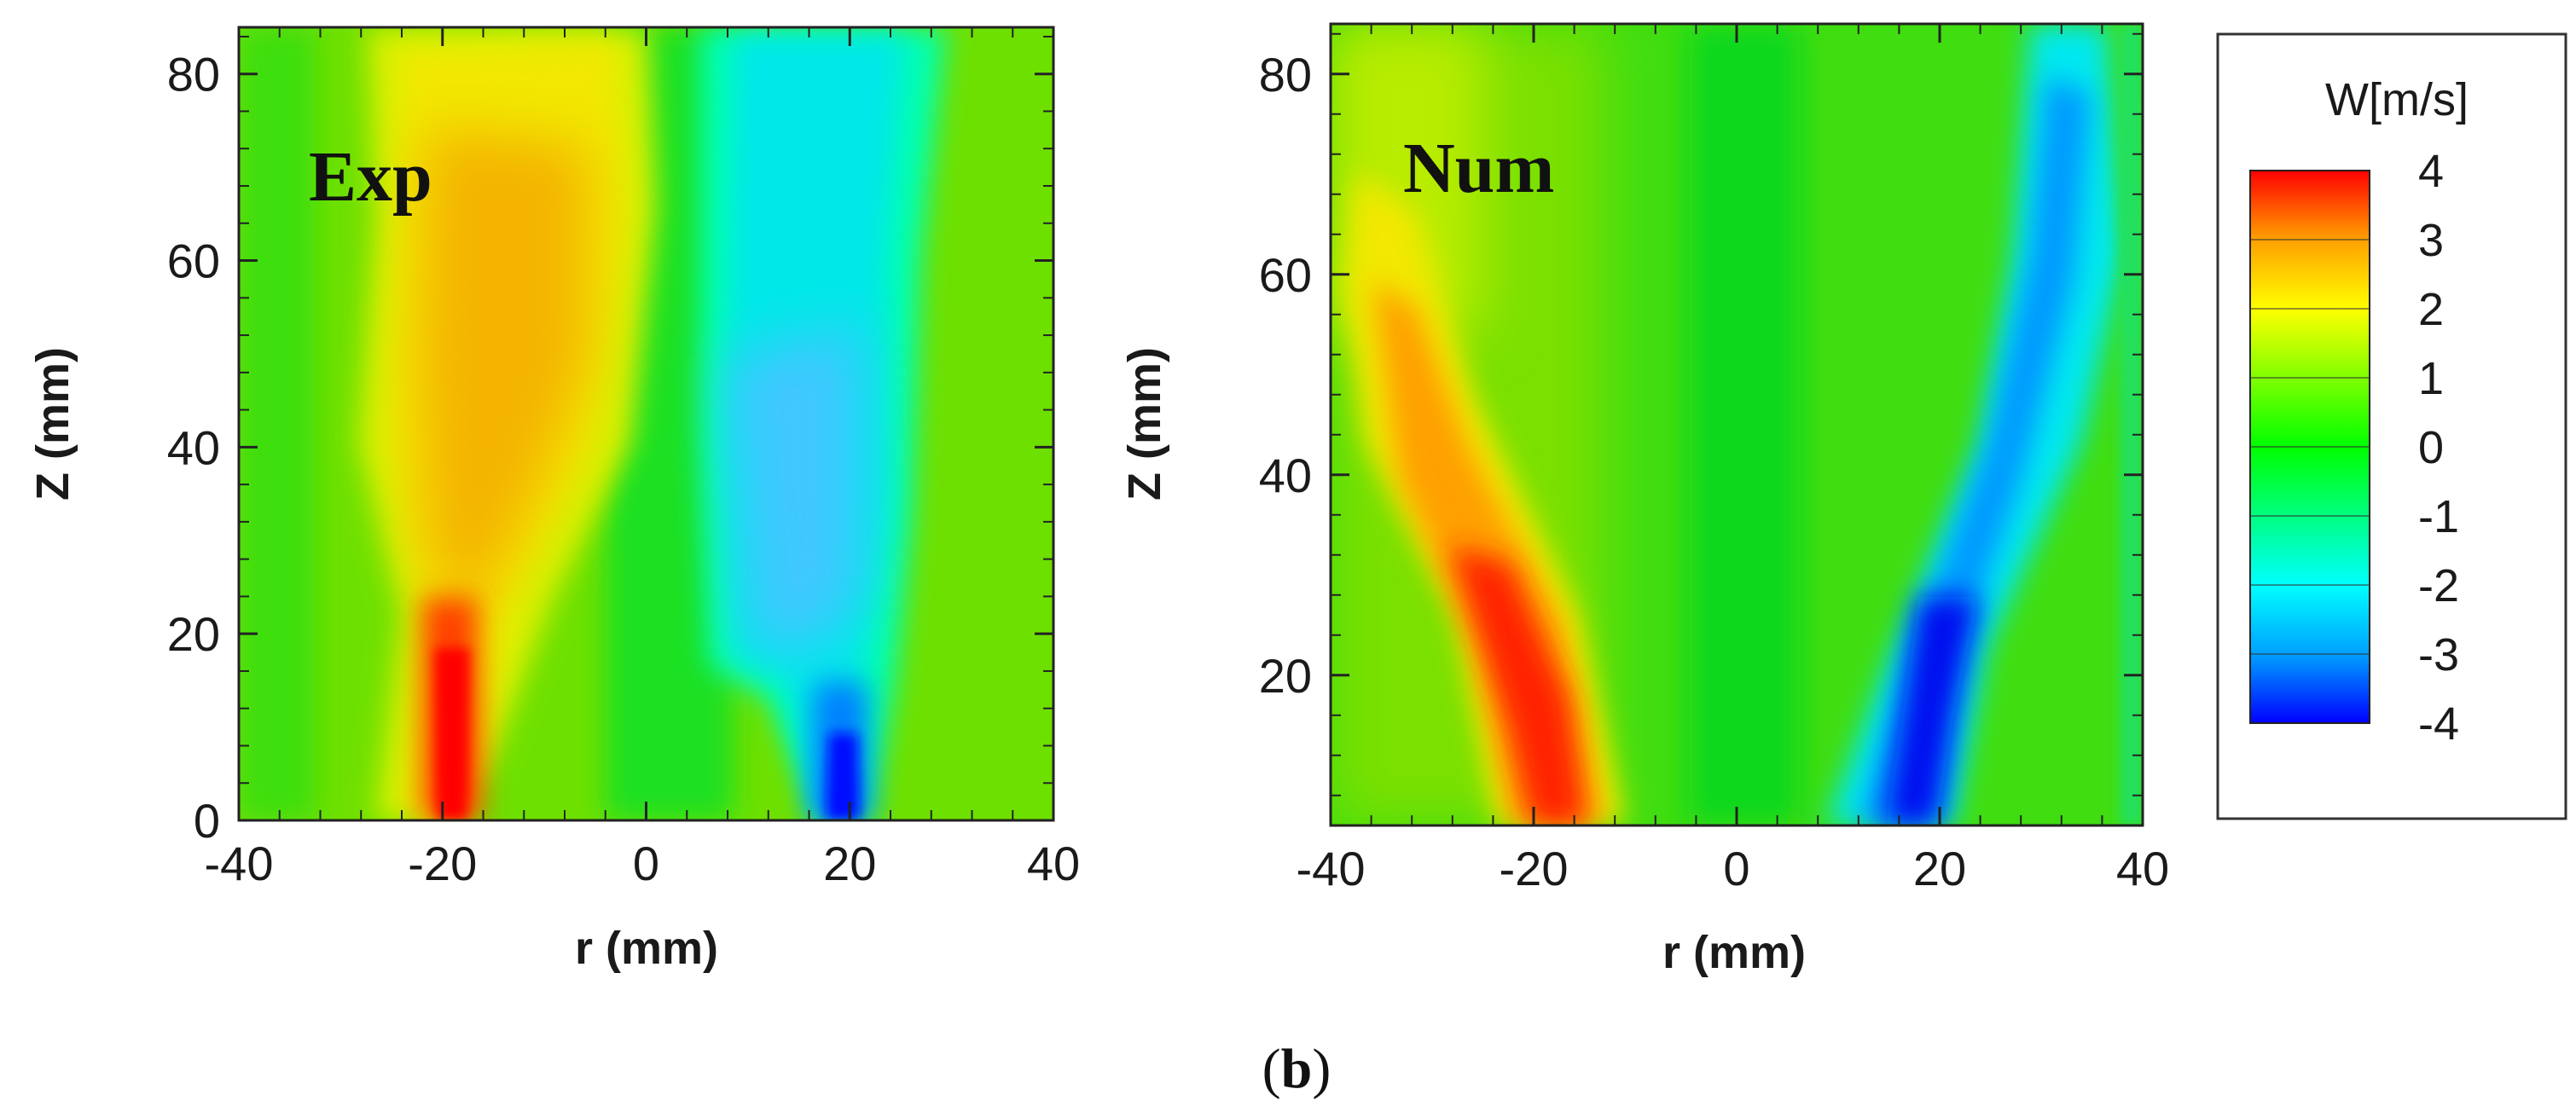 This screenshot has width=2576, height=1112. Describe the element at coordinates (277, 423) in the screenshot. I see `exp-left-edge-band` at that location.